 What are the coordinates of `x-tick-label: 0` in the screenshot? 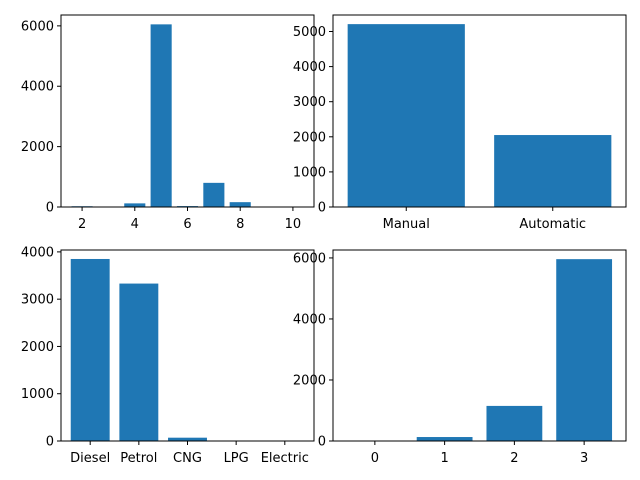 It's located at (375, 458).